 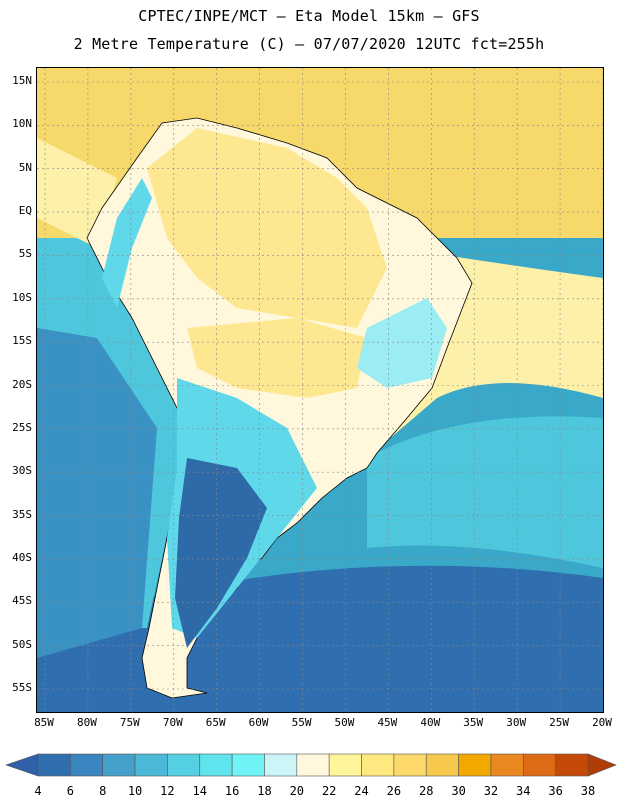 I want to click on longitude-label: 85W, so click(x=44, y=722).